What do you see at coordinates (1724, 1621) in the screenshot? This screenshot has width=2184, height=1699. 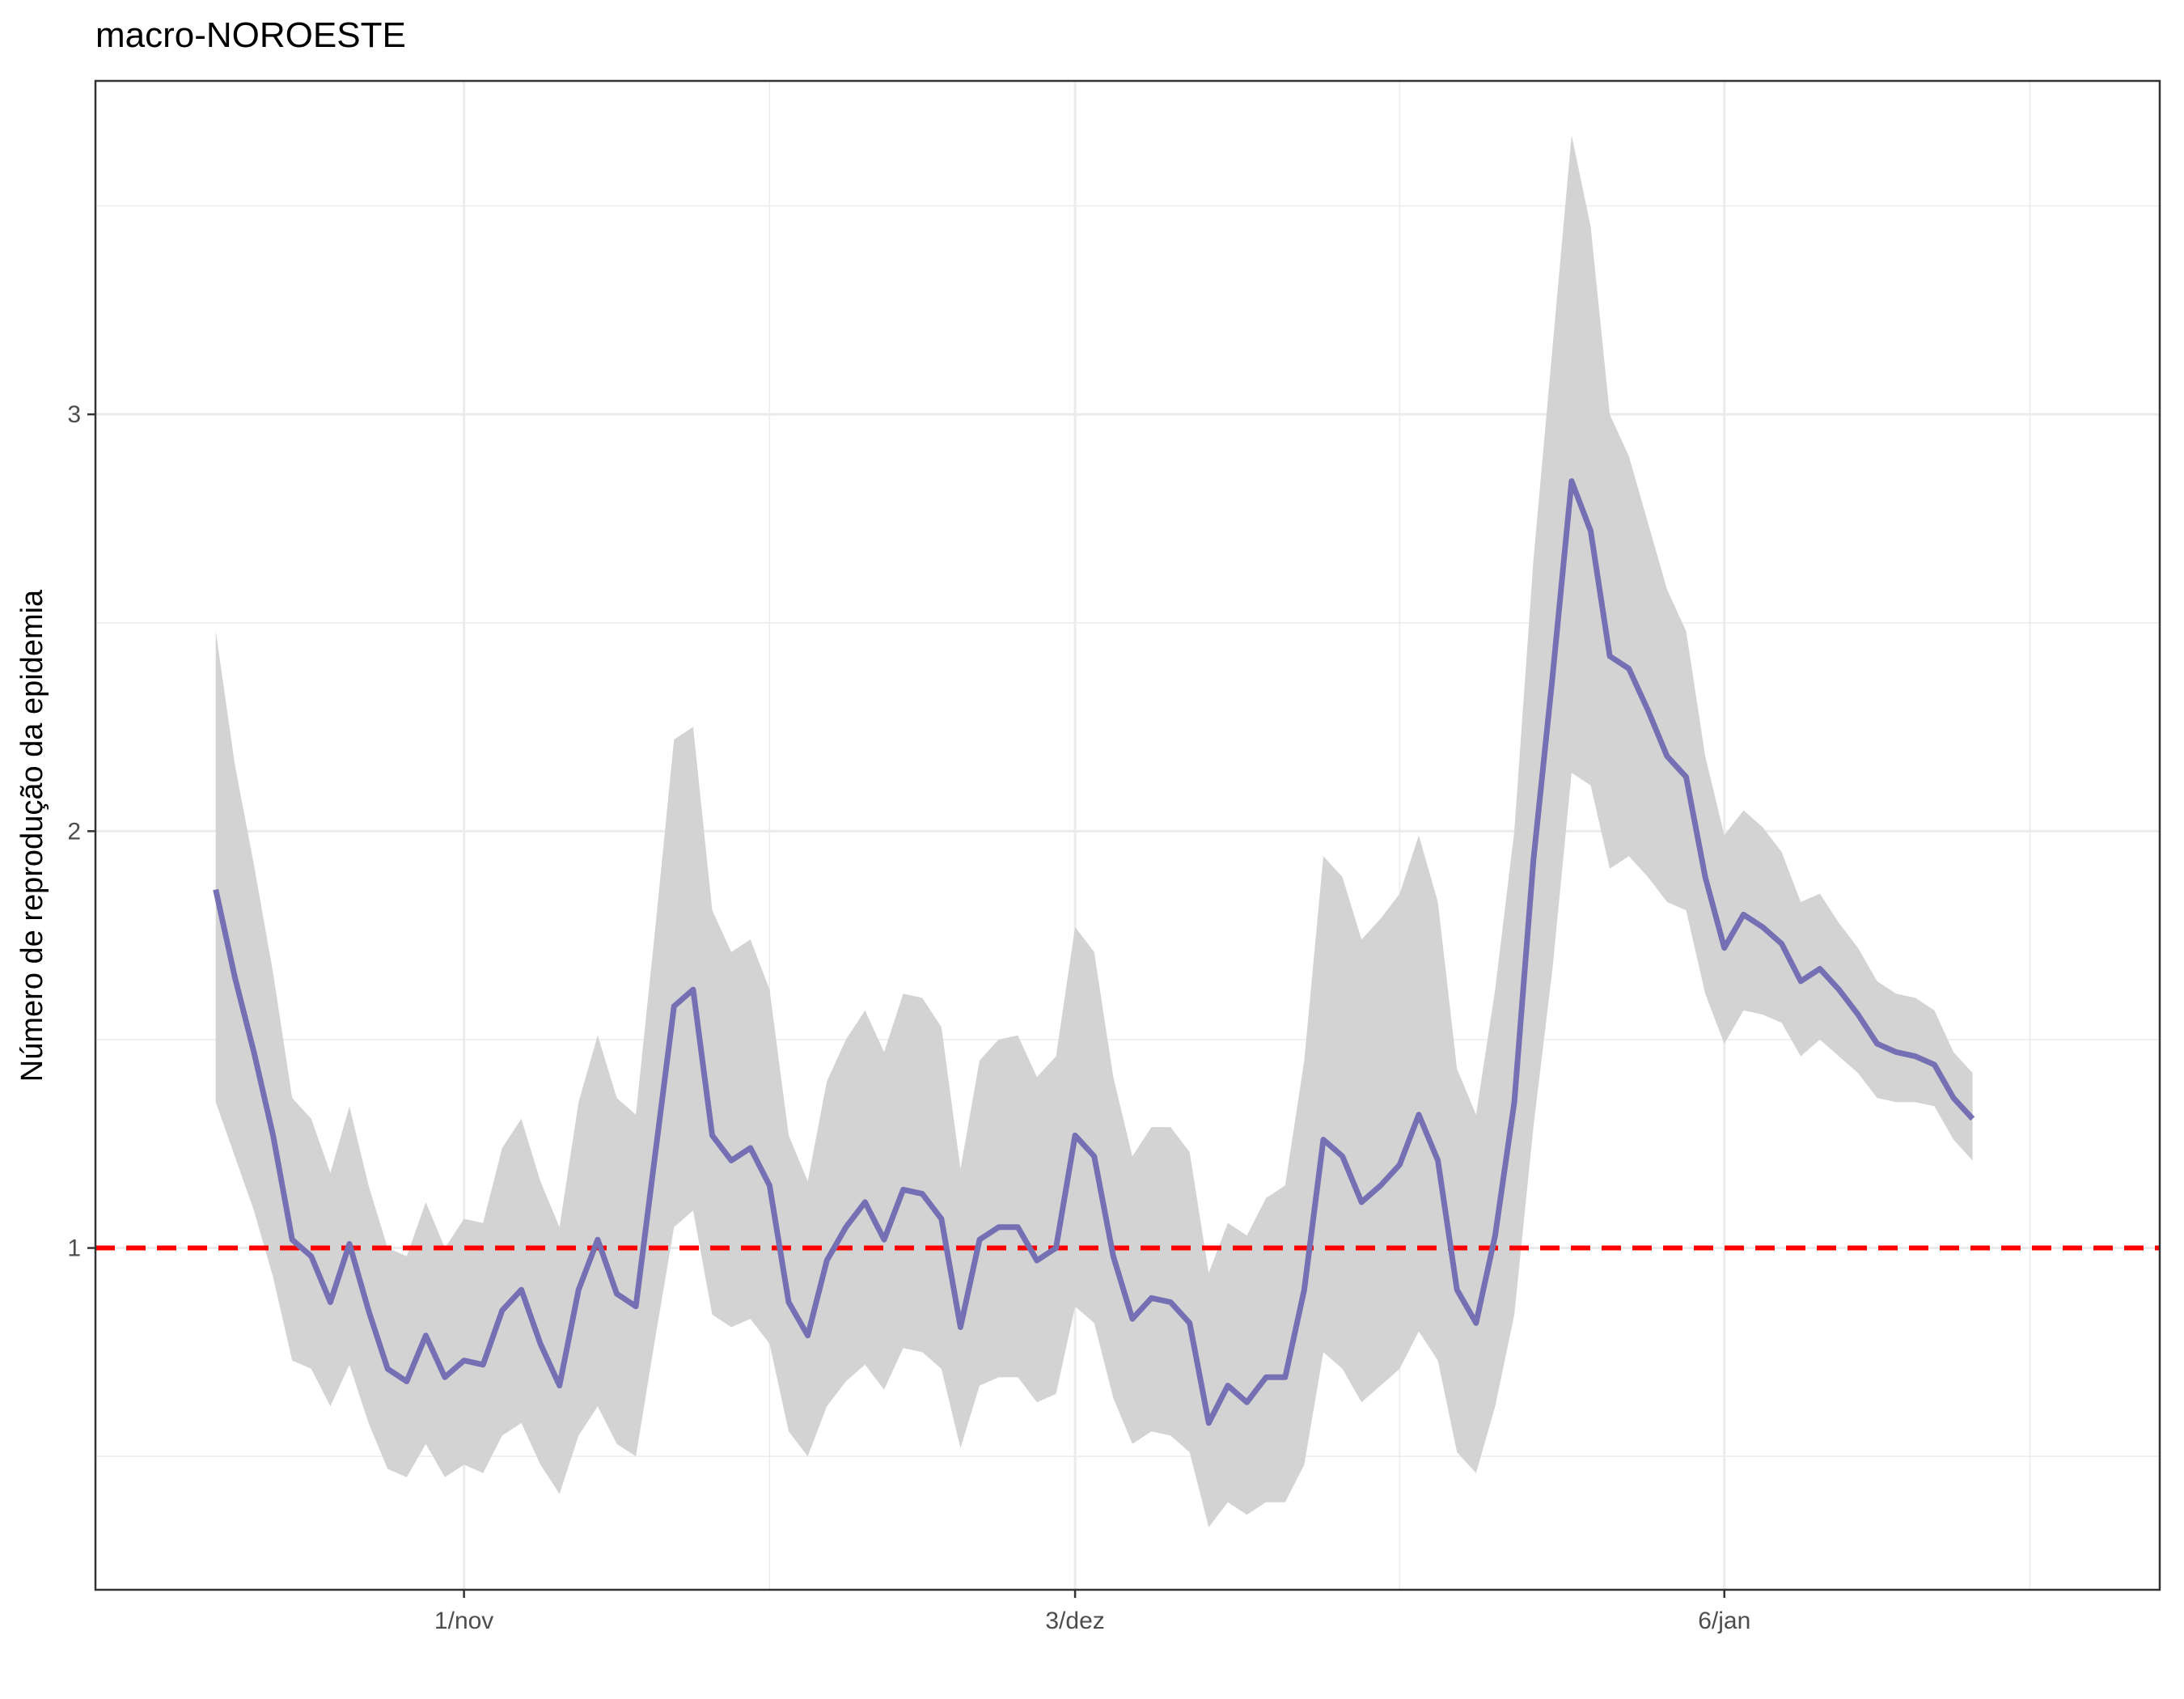 I see `x-tick-label: 6/jan` at bounding box center [1724, 1621].